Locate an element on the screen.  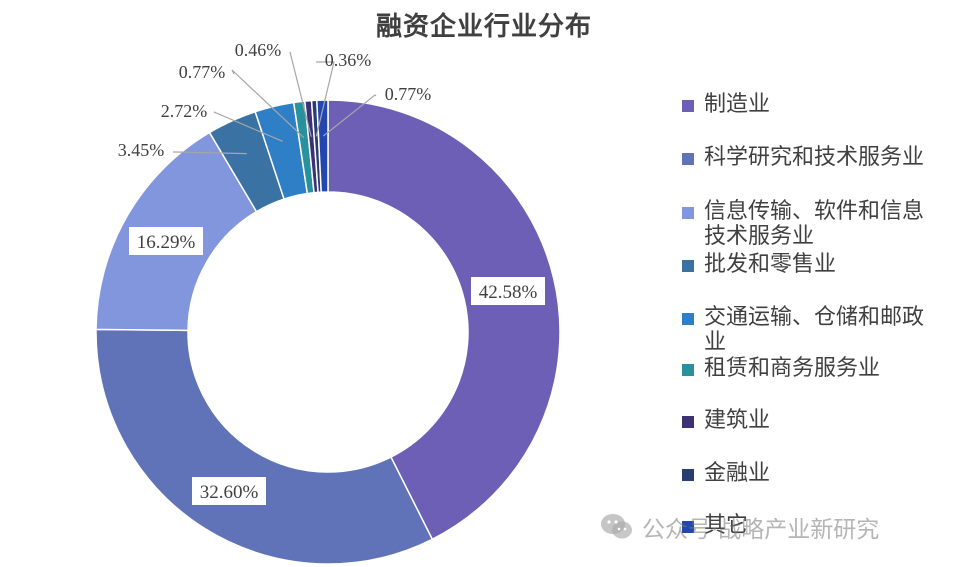
legend-label: 租赁和商务服务业 is located at coordinates (792, 368).